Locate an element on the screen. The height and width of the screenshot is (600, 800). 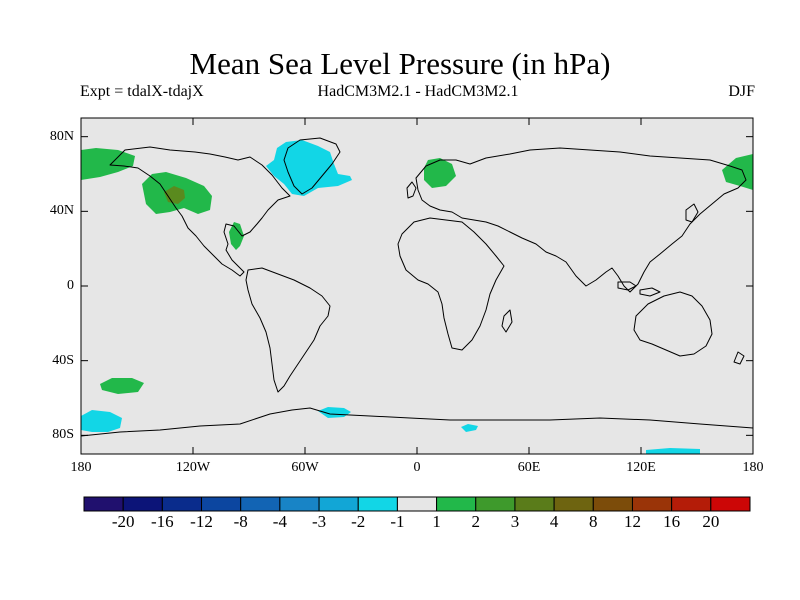
greenland-negative is located at coordinates (309, 168).